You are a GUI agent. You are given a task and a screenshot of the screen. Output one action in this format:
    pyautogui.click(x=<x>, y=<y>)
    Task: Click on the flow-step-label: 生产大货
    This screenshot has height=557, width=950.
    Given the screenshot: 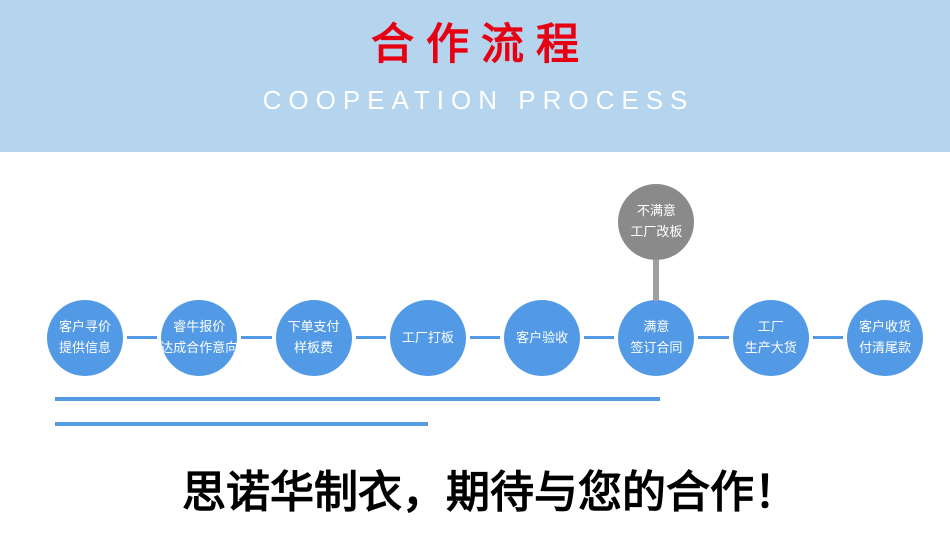 What is the action you would take?
    pyautogui.click(x=770, y=347)
    